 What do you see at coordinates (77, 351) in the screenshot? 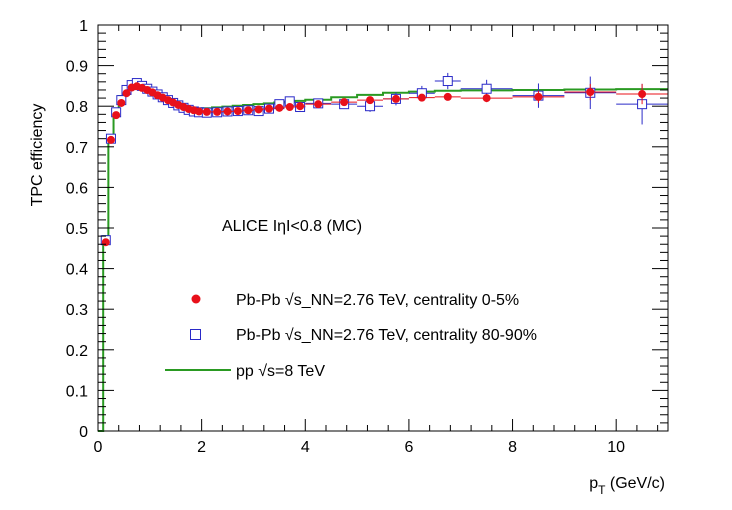
I see `y-tick-label: 0.2` at bounding box center [77, 351].